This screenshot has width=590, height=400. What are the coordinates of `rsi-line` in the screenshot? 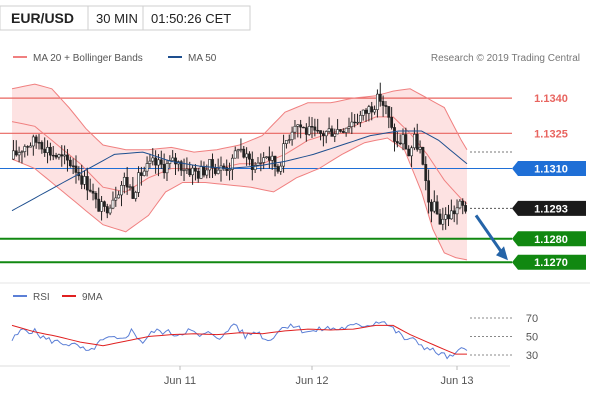 It's located at (239, 340).